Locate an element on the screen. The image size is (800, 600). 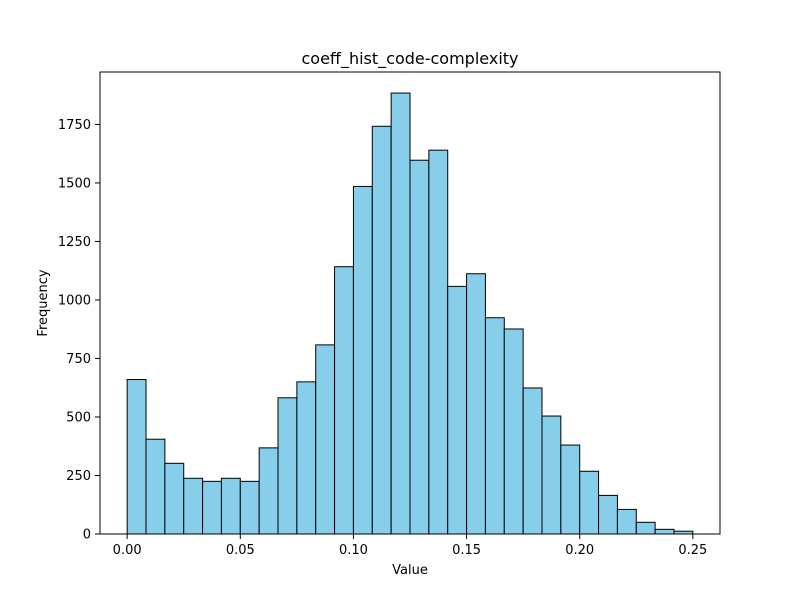
y-tick-label: 750 is located at coordinates (78, 359).